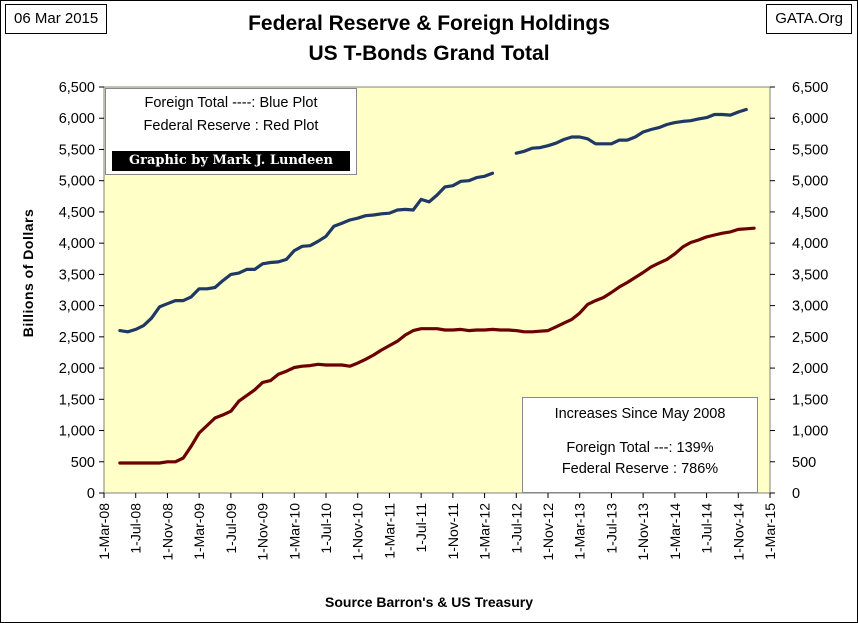 This screenshot has height=623, width=858. Describe the element at coordinates (810, 369) in the screenshot. I see `y-tick-label-right: 2,000` at that location.